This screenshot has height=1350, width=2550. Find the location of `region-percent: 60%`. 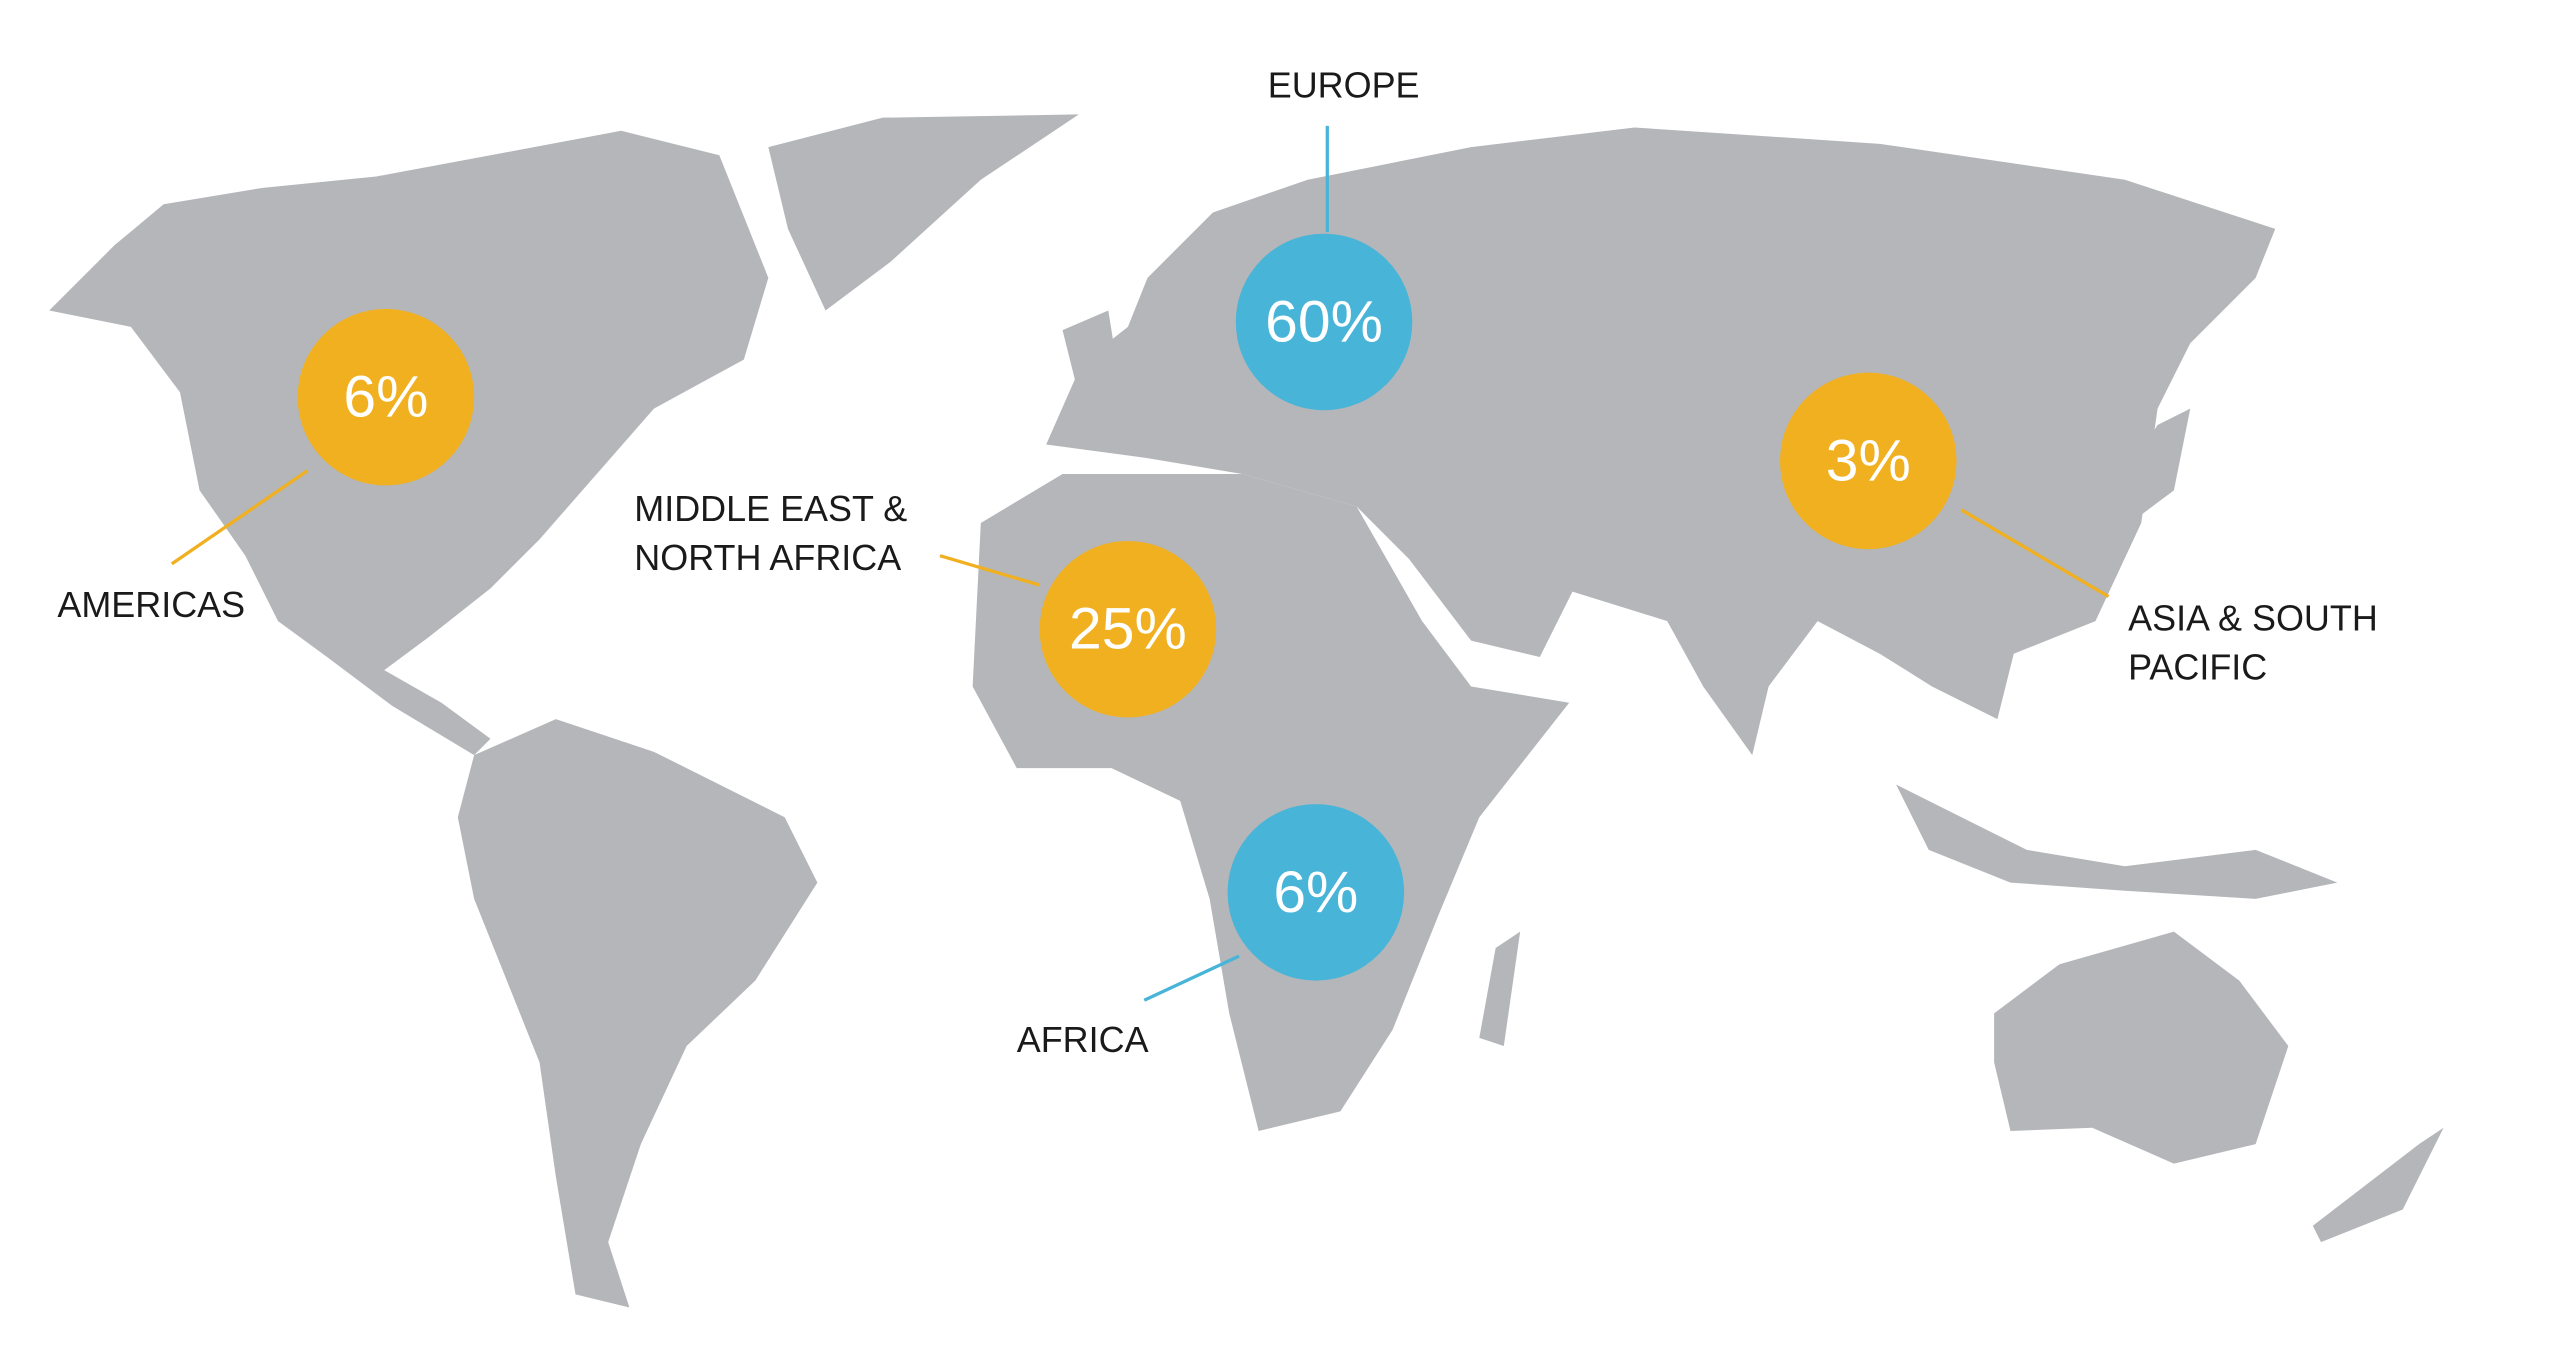

region-percent: 60% is located at coordinates (1324, 321).